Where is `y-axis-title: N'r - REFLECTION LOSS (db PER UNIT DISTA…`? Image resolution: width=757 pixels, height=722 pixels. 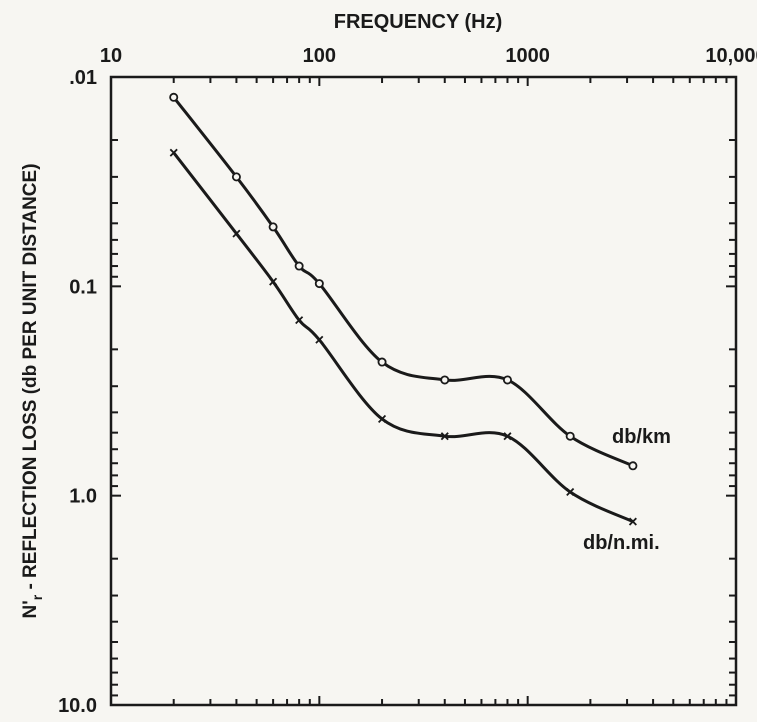 y-axis-title: N'r - REFLECTION LOSS (db PER UNIT DISTA… is located at coordinates (32, 390).